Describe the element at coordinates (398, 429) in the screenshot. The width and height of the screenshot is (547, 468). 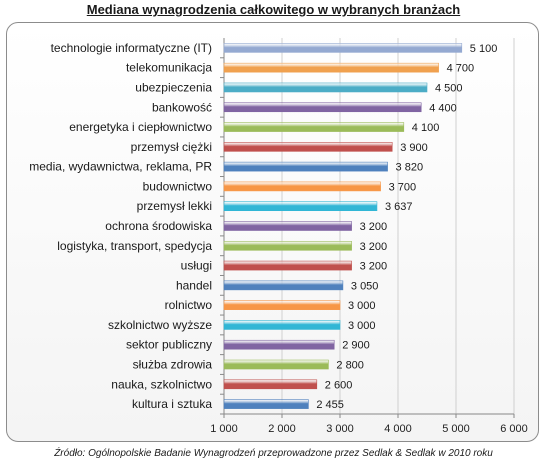
I see `x-tick-label: 4 000` at that location.